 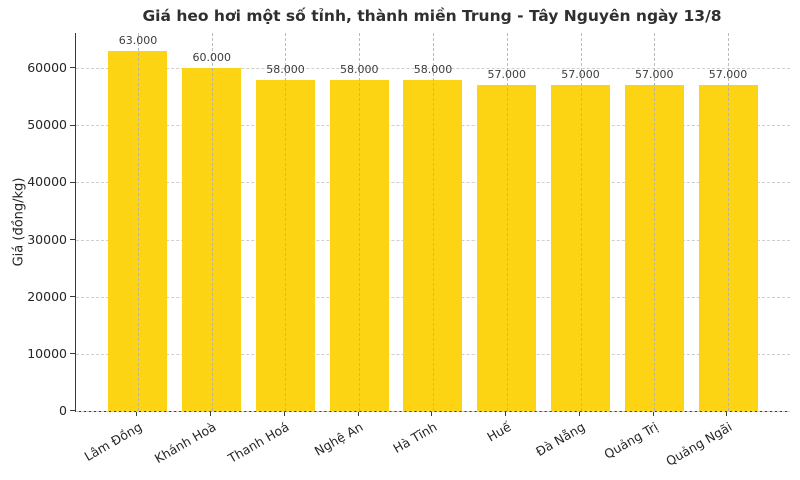 What do you see at coordinates (63, 410) in the screenshot?
I see `y-tick-label: 0` at bounding box center [63, 410].